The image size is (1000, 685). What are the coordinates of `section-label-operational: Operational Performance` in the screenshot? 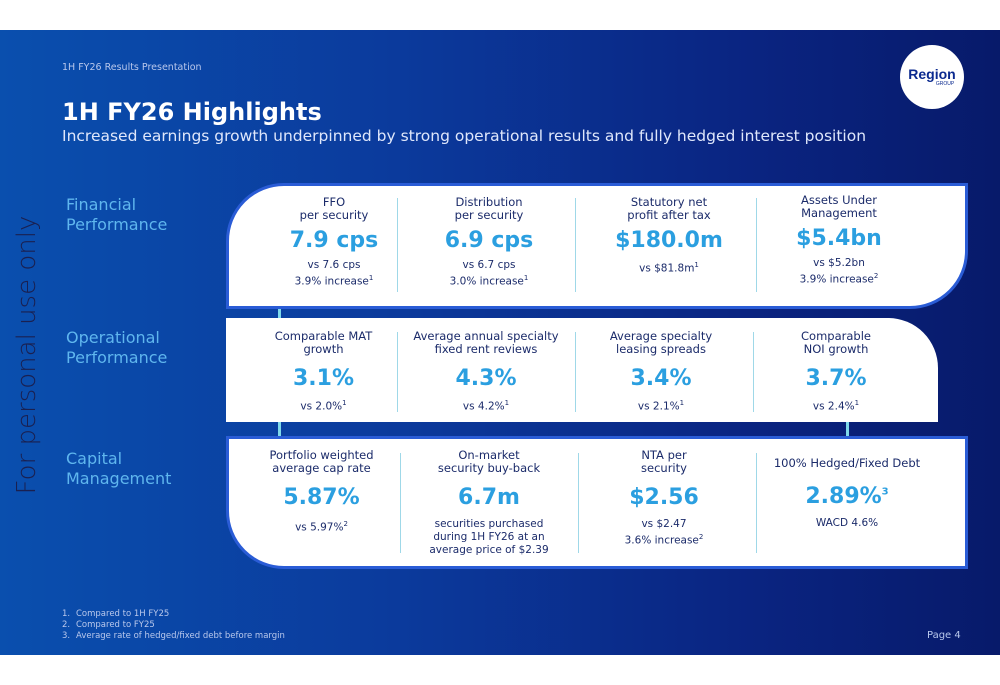 It's located at (117, 347).